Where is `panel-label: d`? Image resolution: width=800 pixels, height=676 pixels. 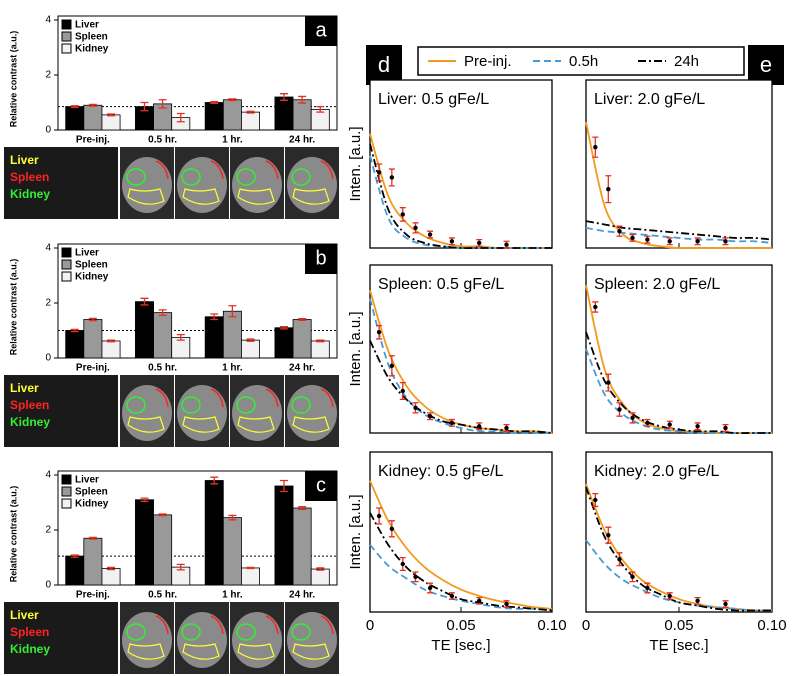 panel-label: d is located at coordinates (384, 64).